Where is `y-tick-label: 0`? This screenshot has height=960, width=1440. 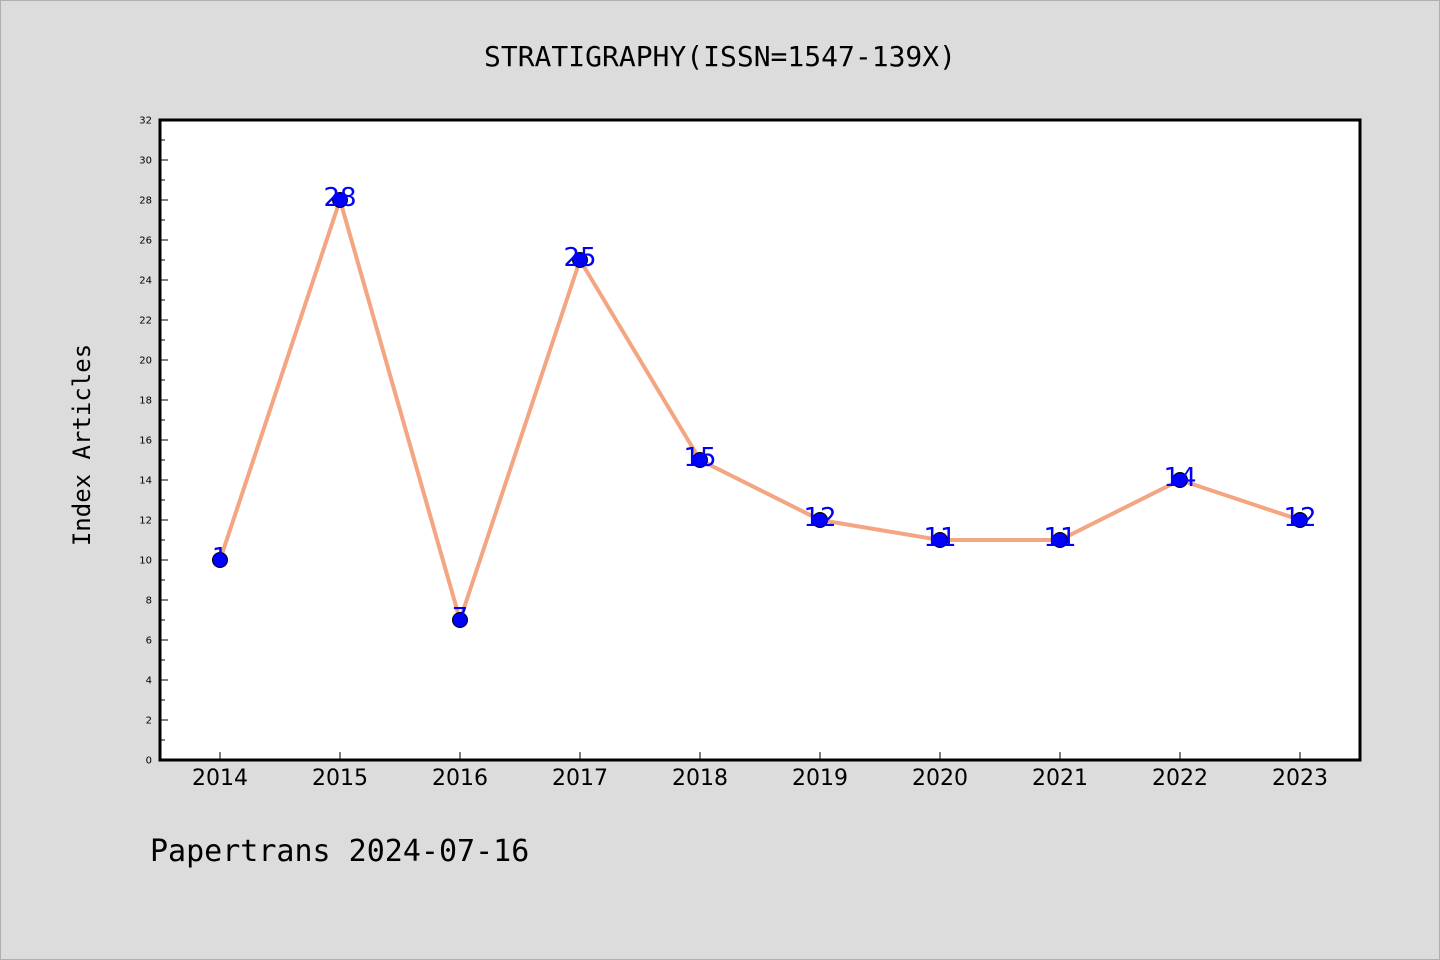
y-tick-label: 0 is located at coordinates (149, 761).